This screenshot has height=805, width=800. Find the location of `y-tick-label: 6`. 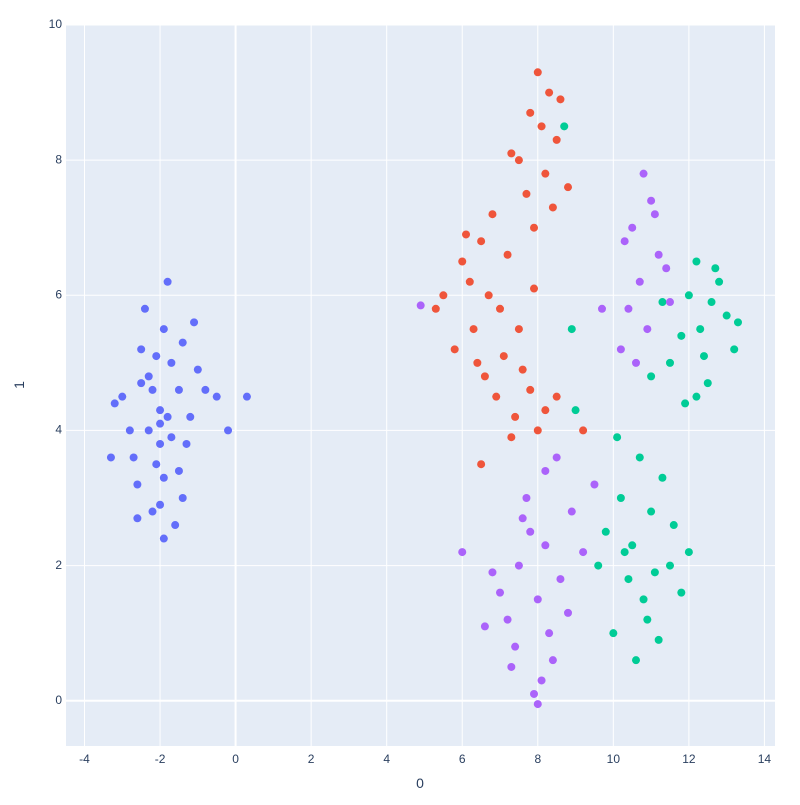

y-tick-label: 6 is located at coordinates (58, 294).